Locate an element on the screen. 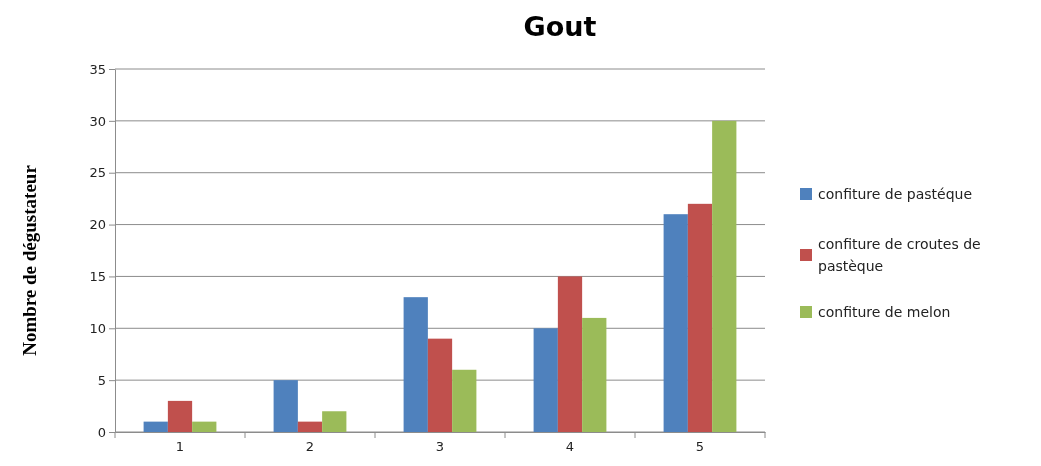 Image resolution: width=1041 pixels, height=466 pixels. x-tick-label: 2 is located at coordinates (310, 447).